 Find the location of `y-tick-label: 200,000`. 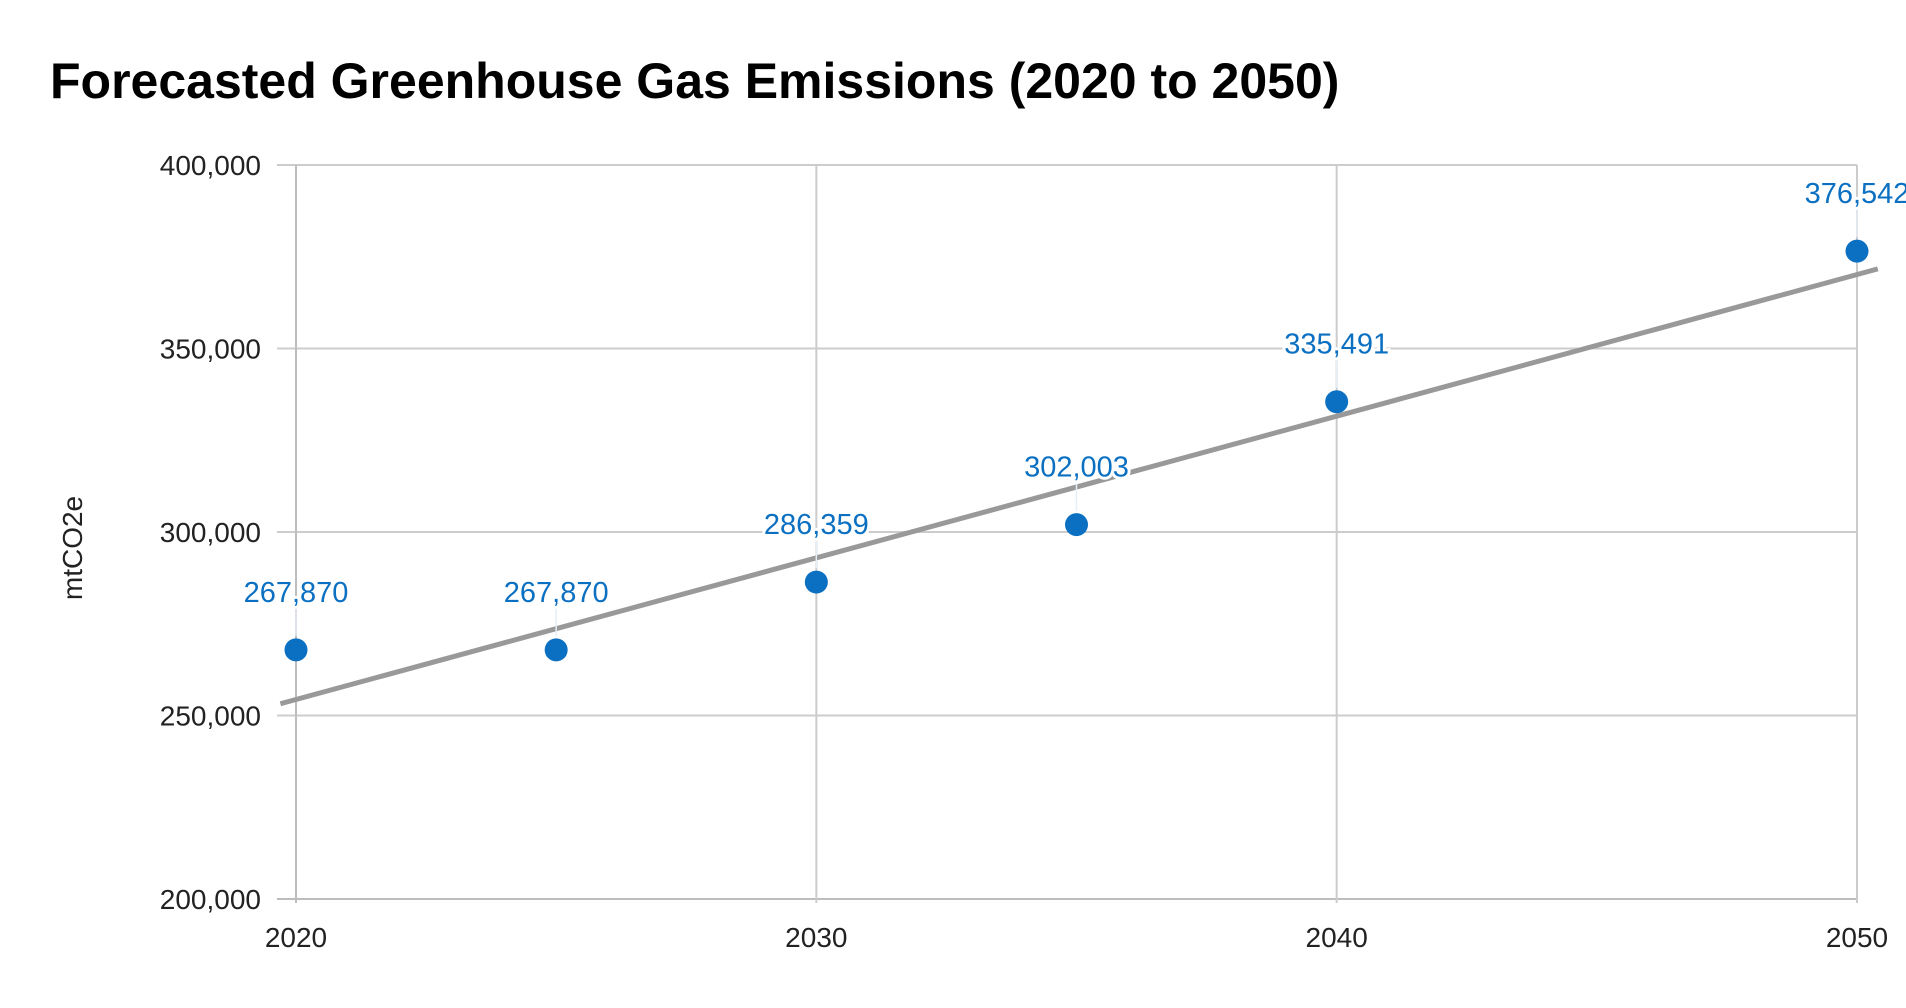

y-tick-label: 200,000 is located at coordinates (210, 899).